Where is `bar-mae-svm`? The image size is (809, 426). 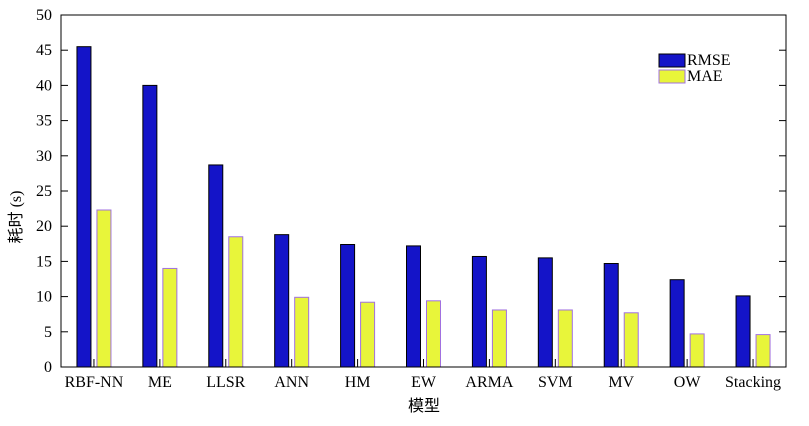
bar-mae-svm is located at coordinates (565, 338).